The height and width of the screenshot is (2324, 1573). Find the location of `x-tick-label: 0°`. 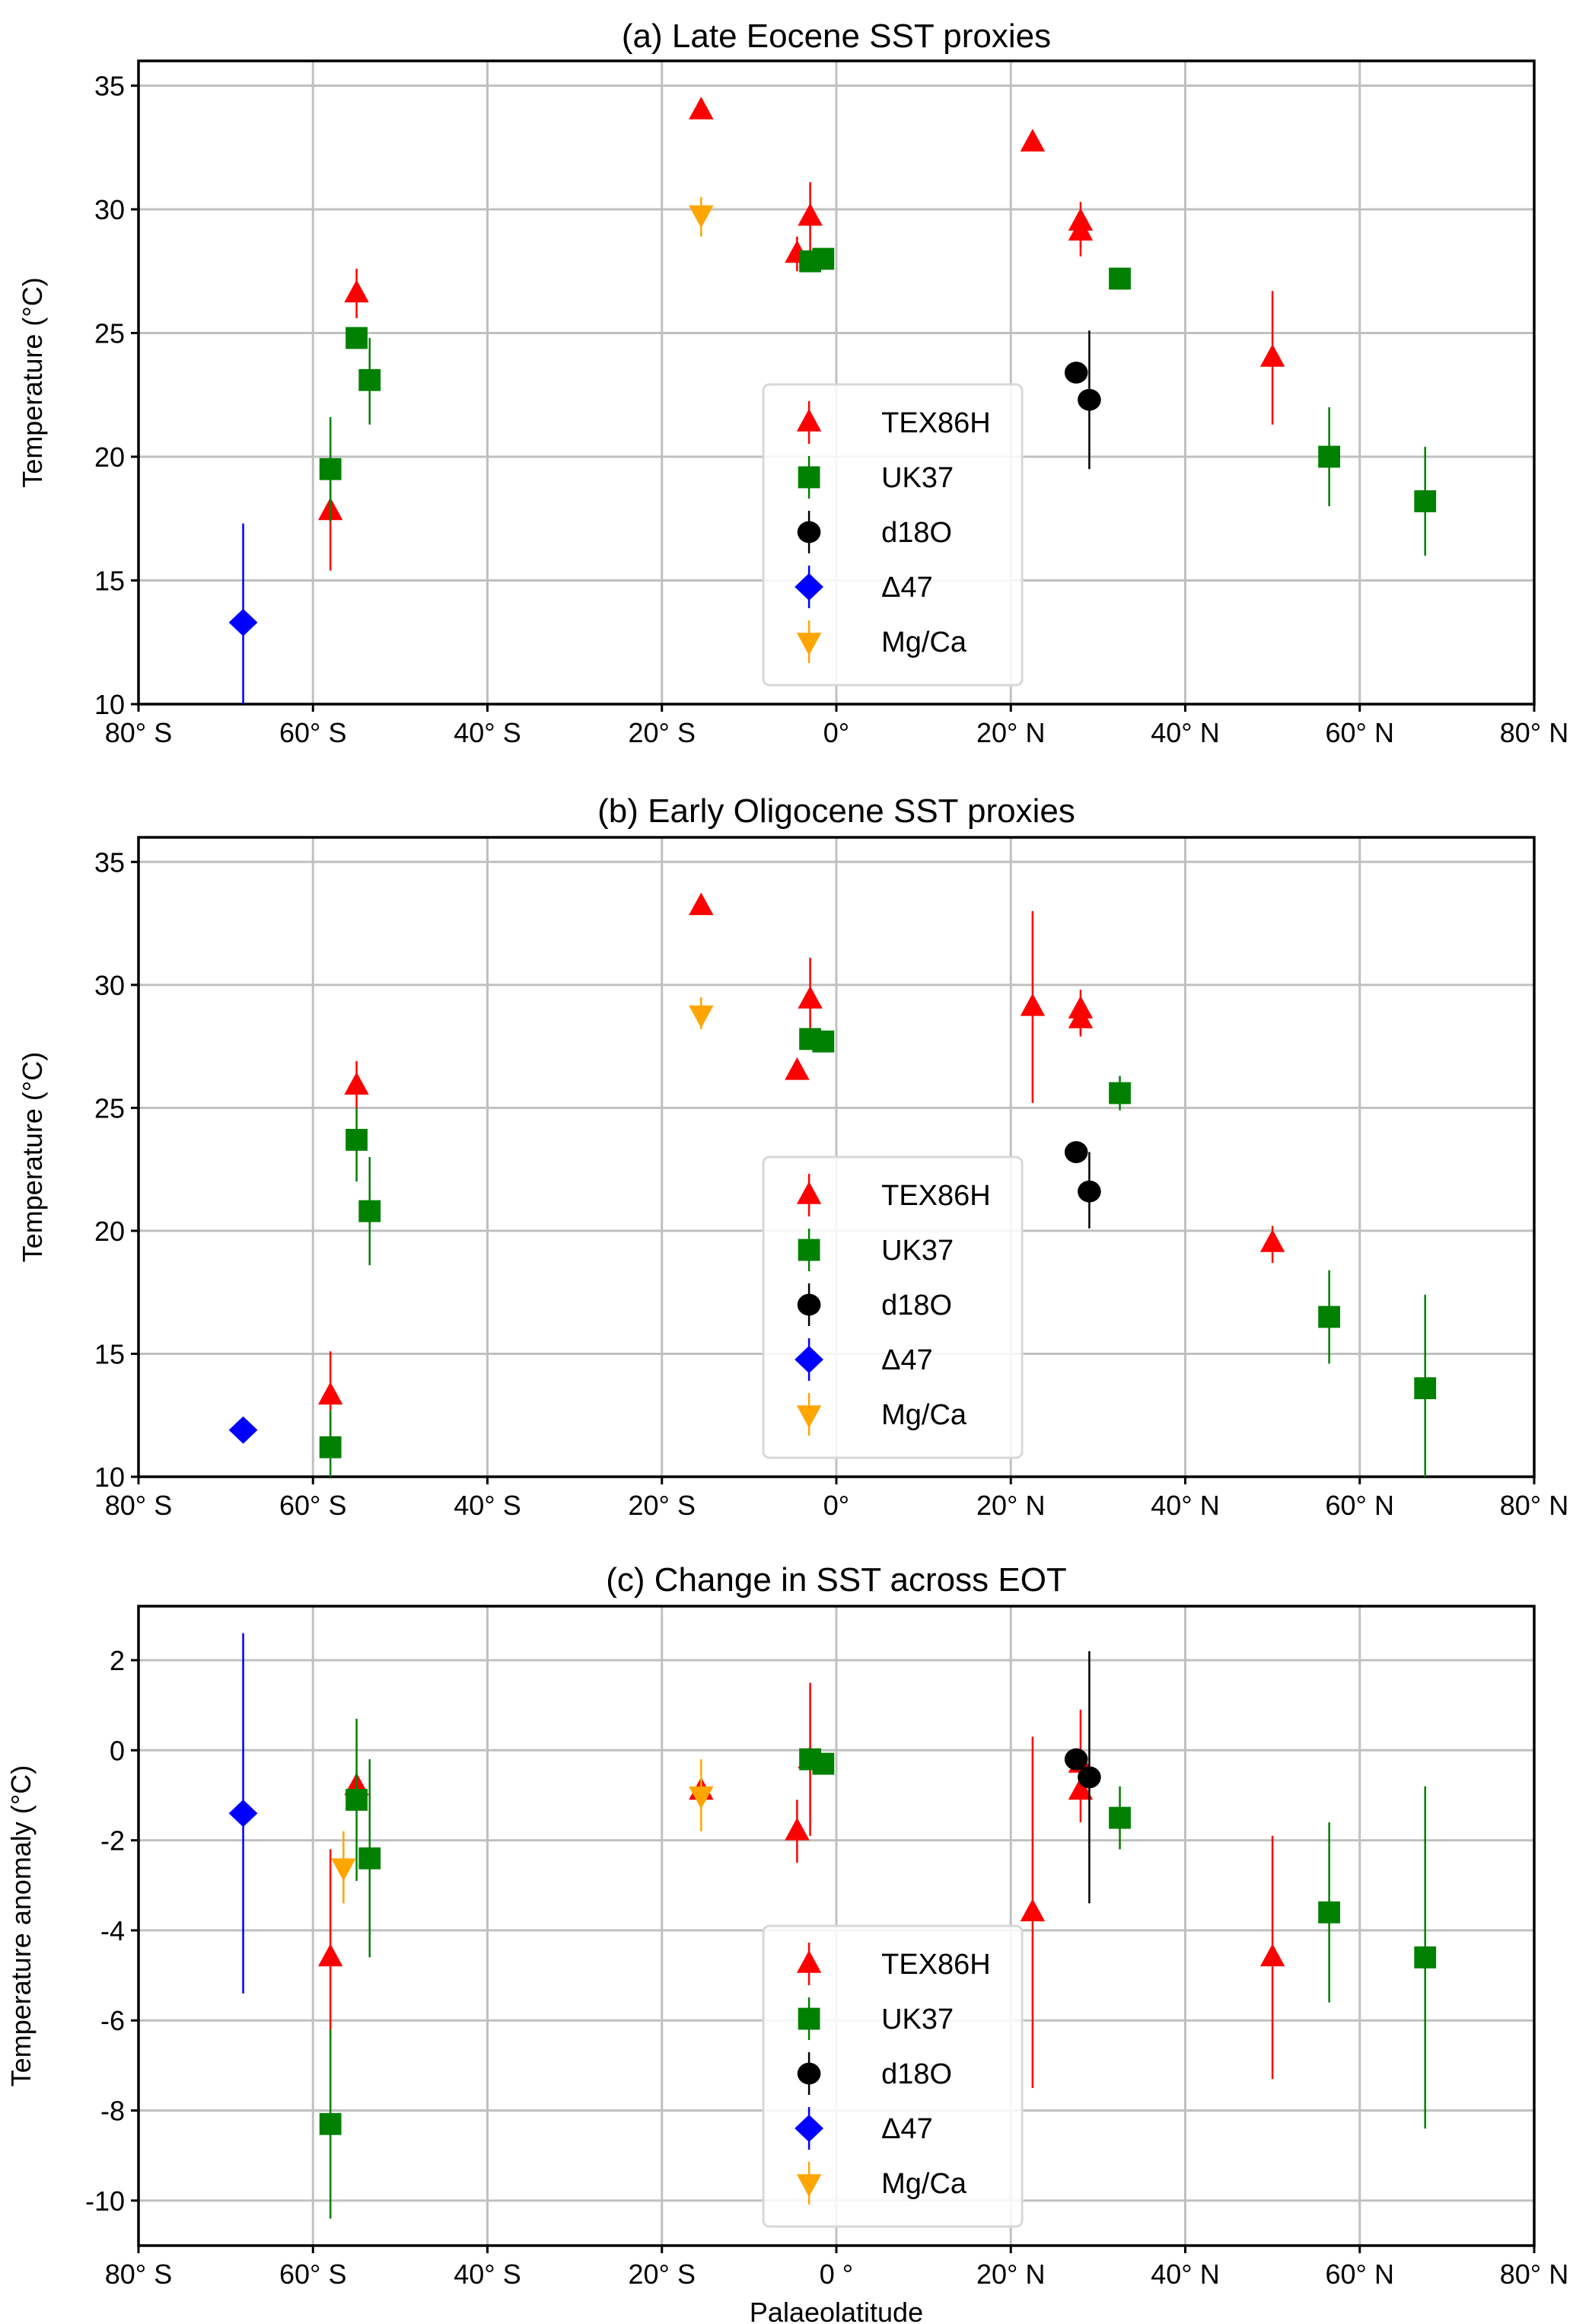

x-tick-label: 0° is located at coordinates (836, 1505).